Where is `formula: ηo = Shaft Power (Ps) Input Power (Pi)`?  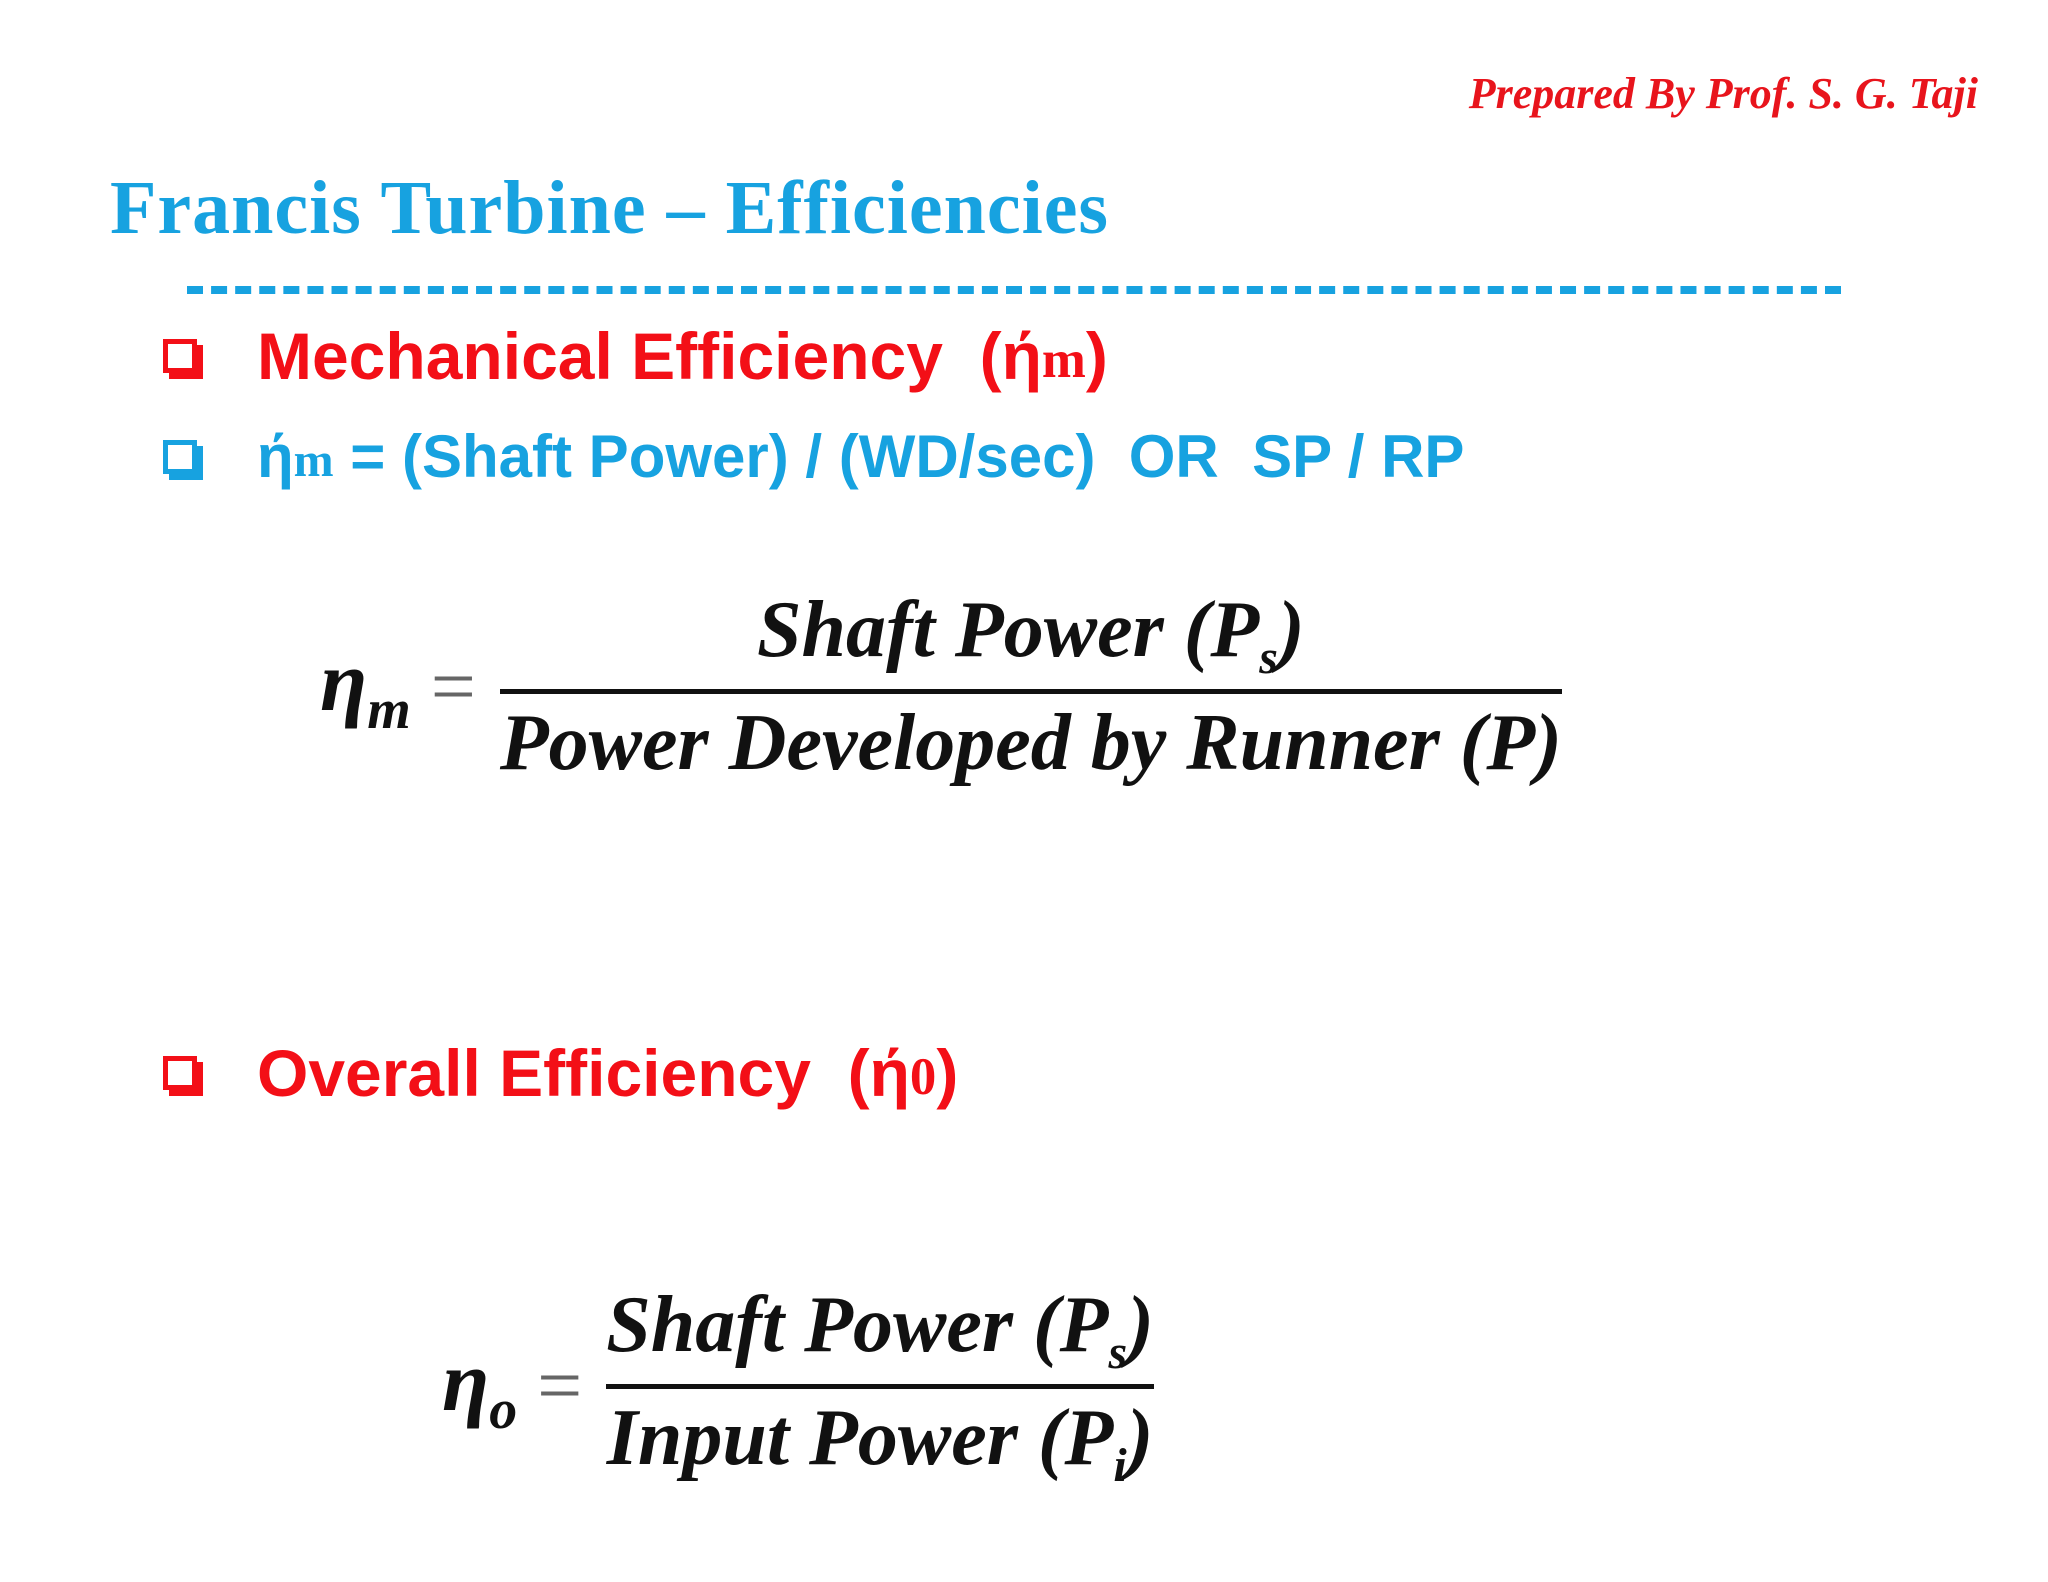 formula: ηo = Shaft Power (Ps) Input Power (Pi) is located at coordinates (798, 1386).